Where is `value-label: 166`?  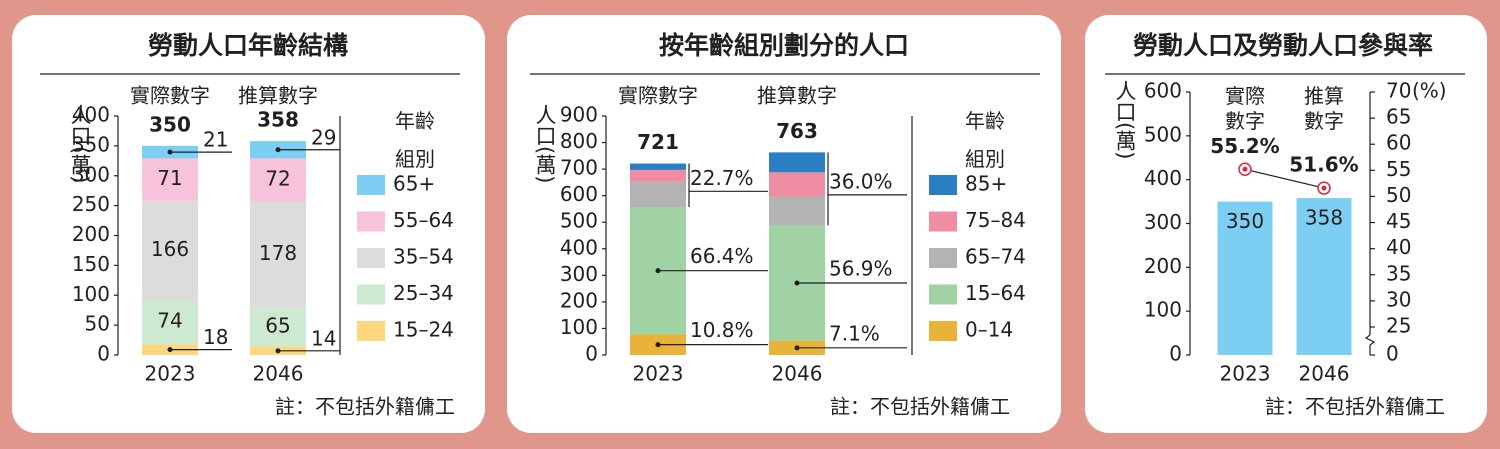
value-label: 166 is located at coordinates (170, 249).